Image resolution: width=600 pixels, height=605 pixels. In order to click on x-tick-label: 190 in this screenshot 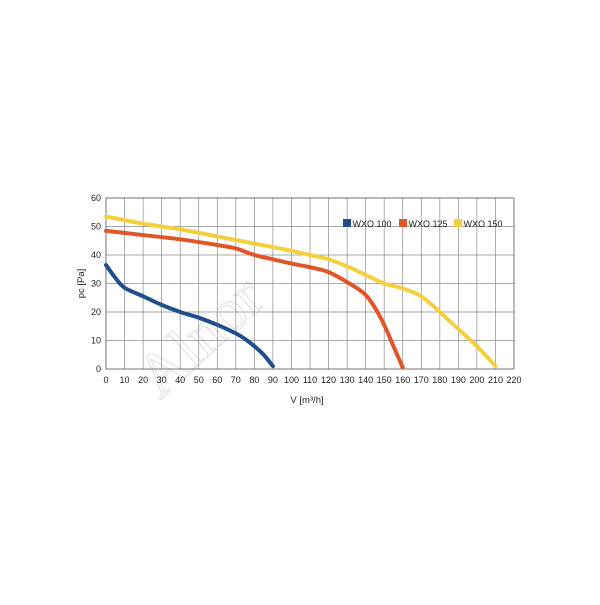, I will do `click(458, 380)`.